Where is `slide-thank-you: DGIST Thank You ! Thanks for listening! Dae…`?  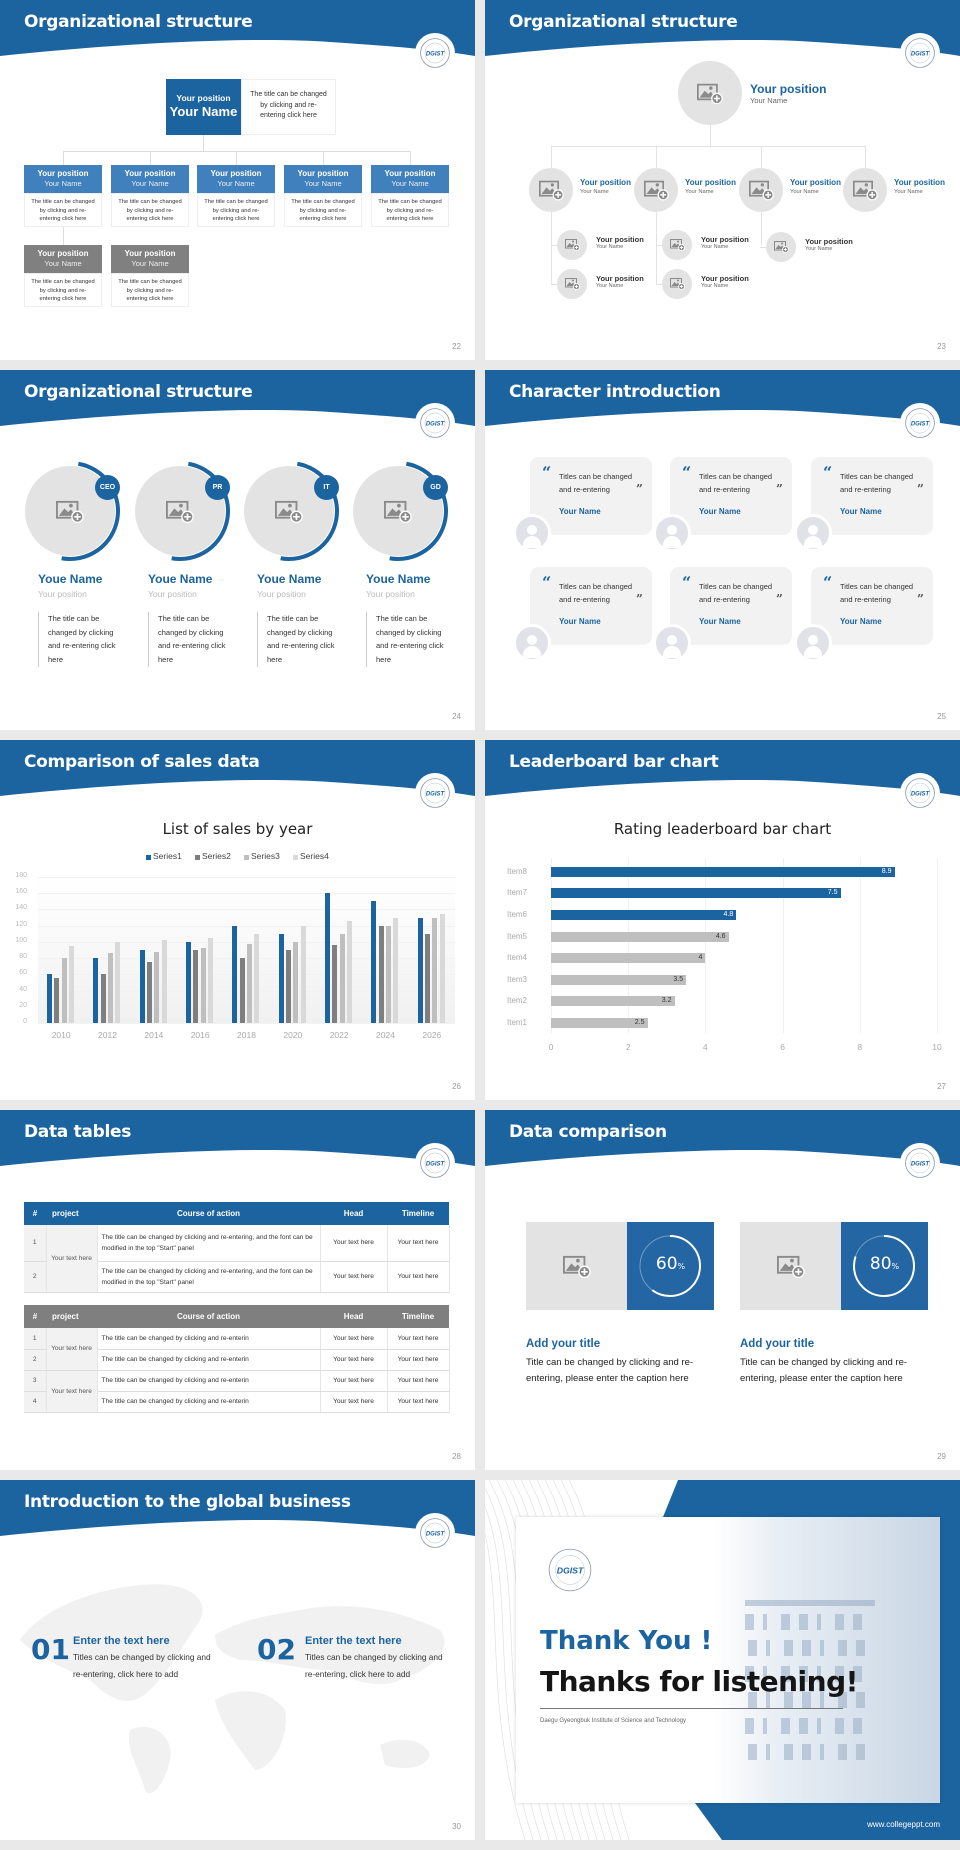
slide-thank-you: DGIST Thank You ! Thanks for listening! Dae… is located at coordinates (722, 1660).